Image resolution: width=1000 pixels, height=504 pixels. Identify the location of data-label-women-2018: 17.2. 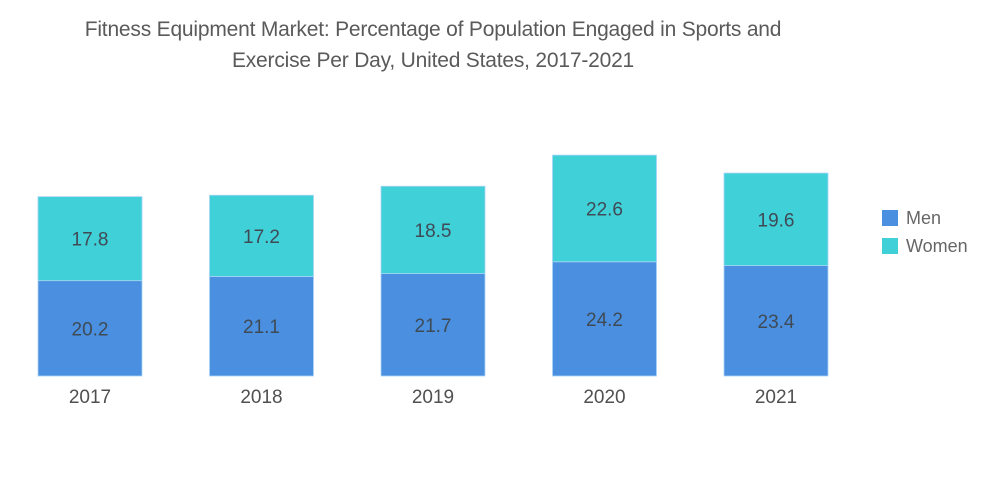
(261, 237).